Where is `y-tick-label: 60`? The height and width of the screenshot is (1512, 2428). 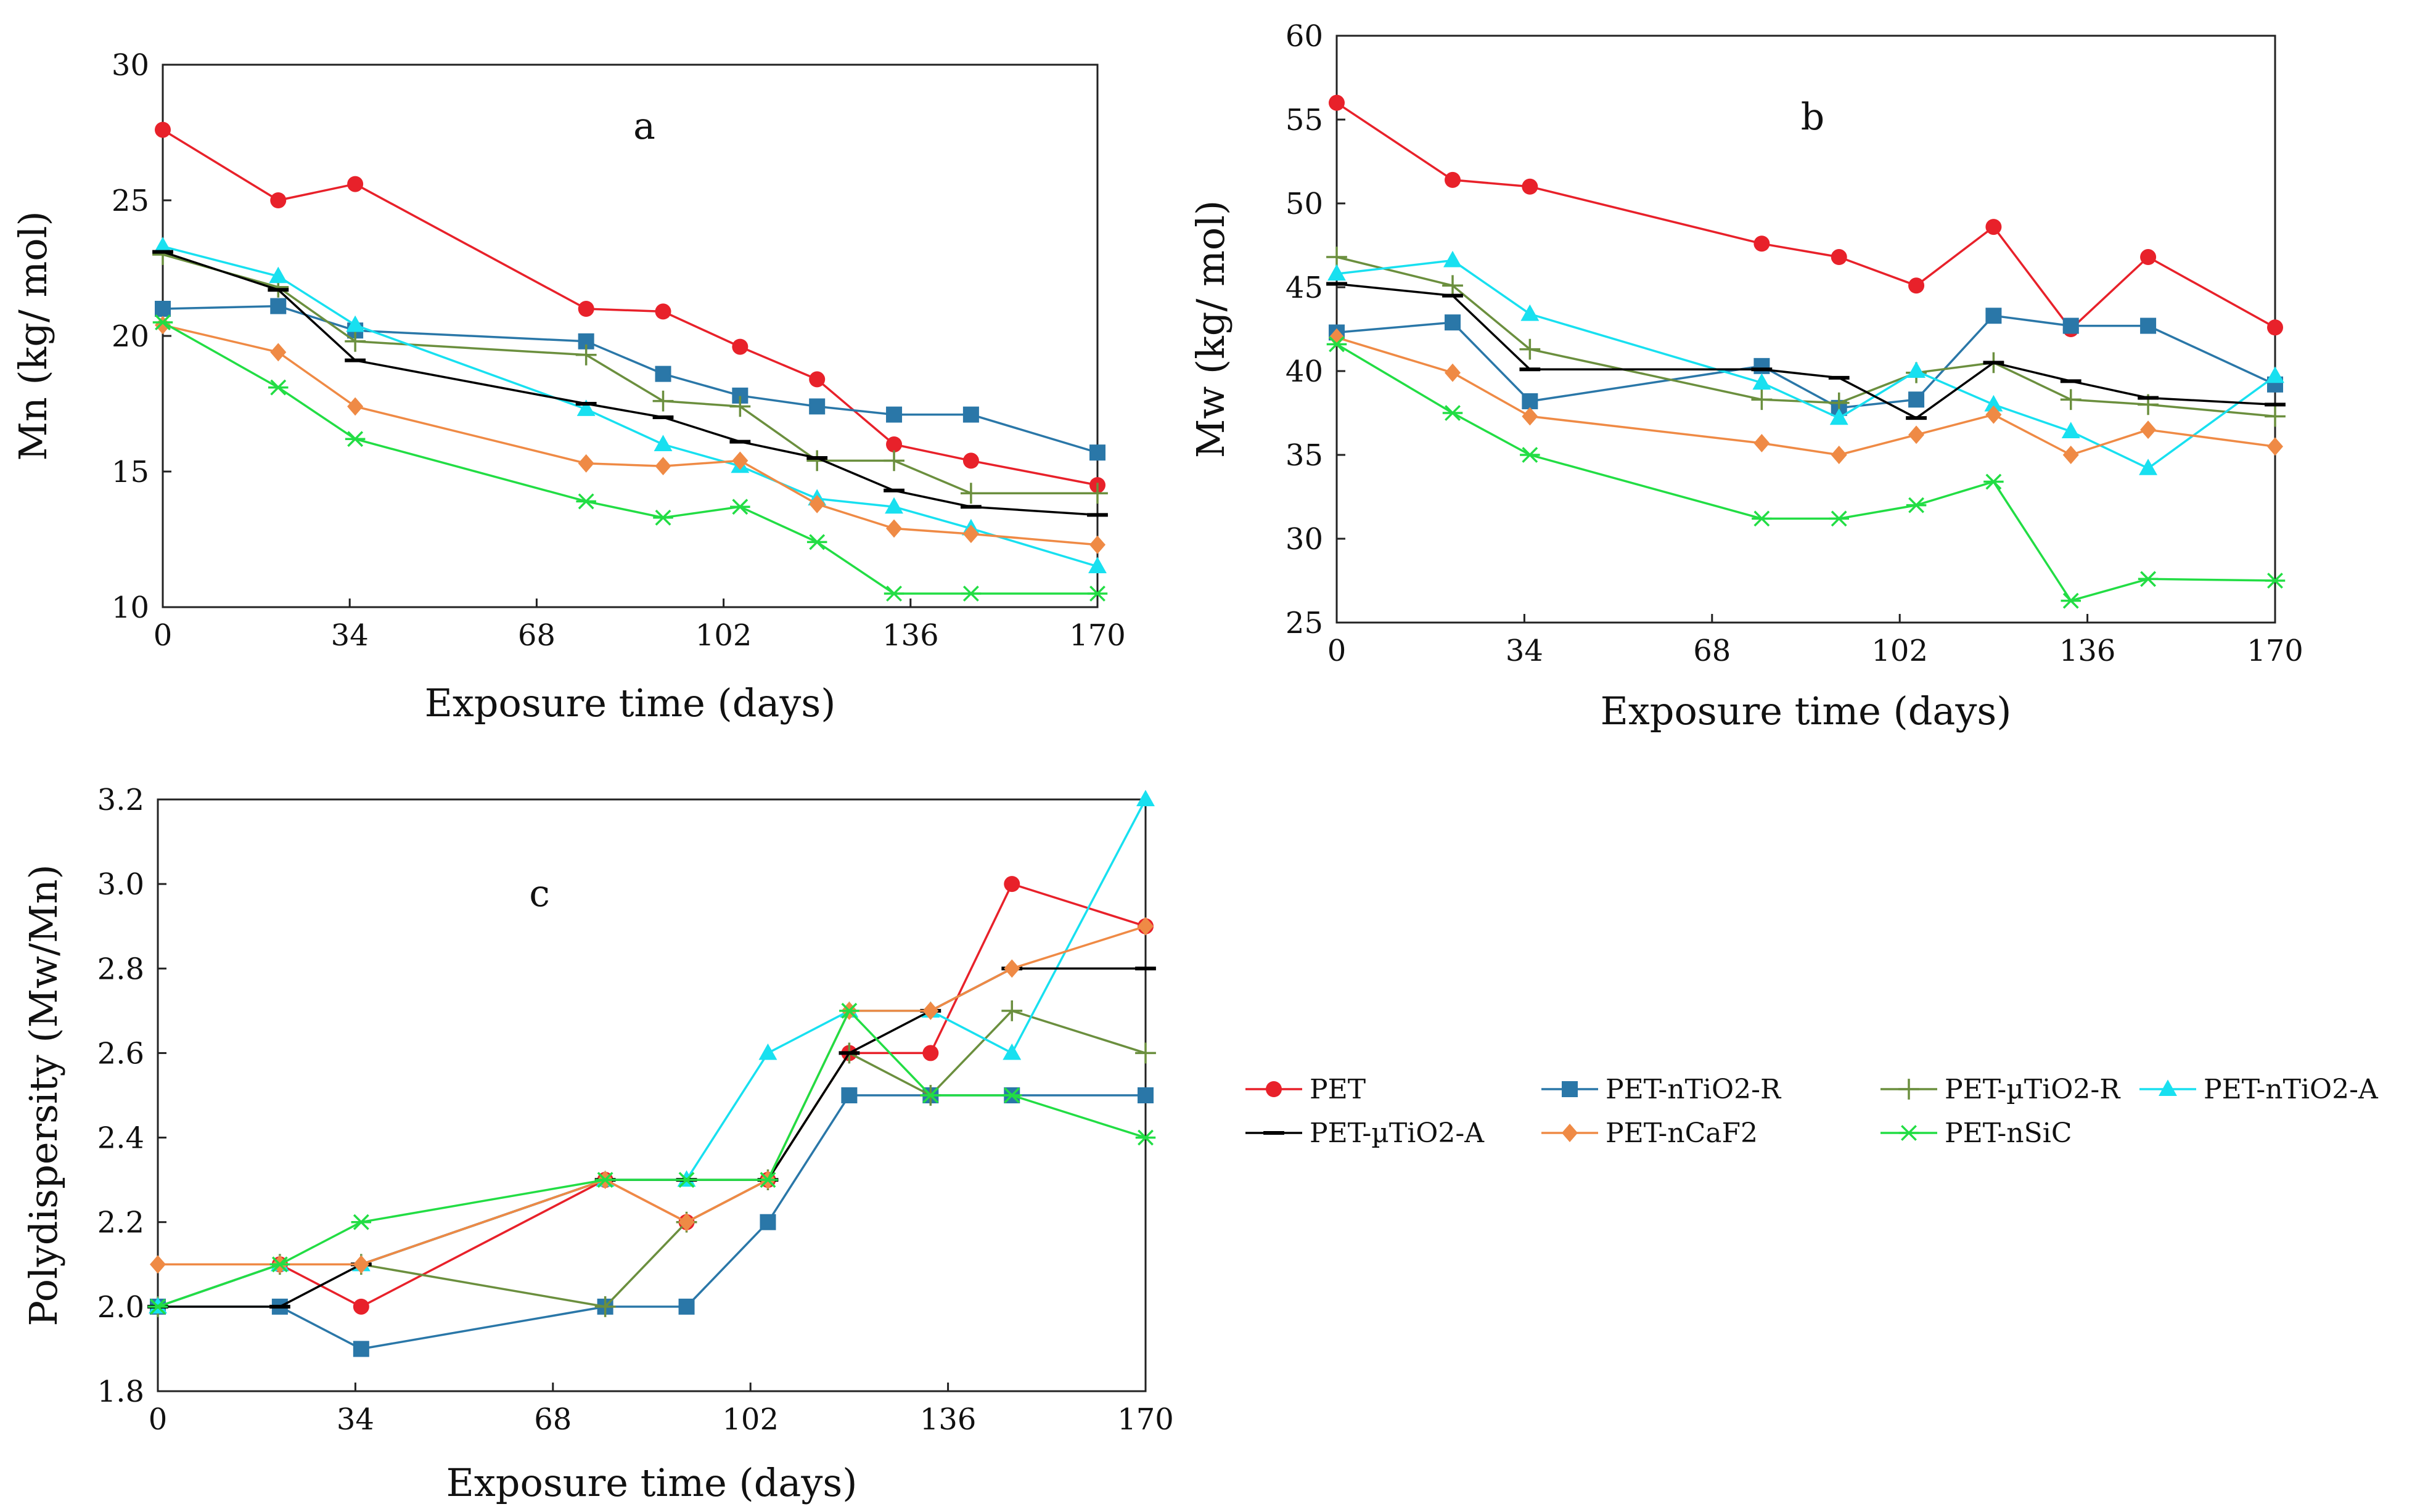 y-tick-label: 60 is located at coordinates (1304, 37).